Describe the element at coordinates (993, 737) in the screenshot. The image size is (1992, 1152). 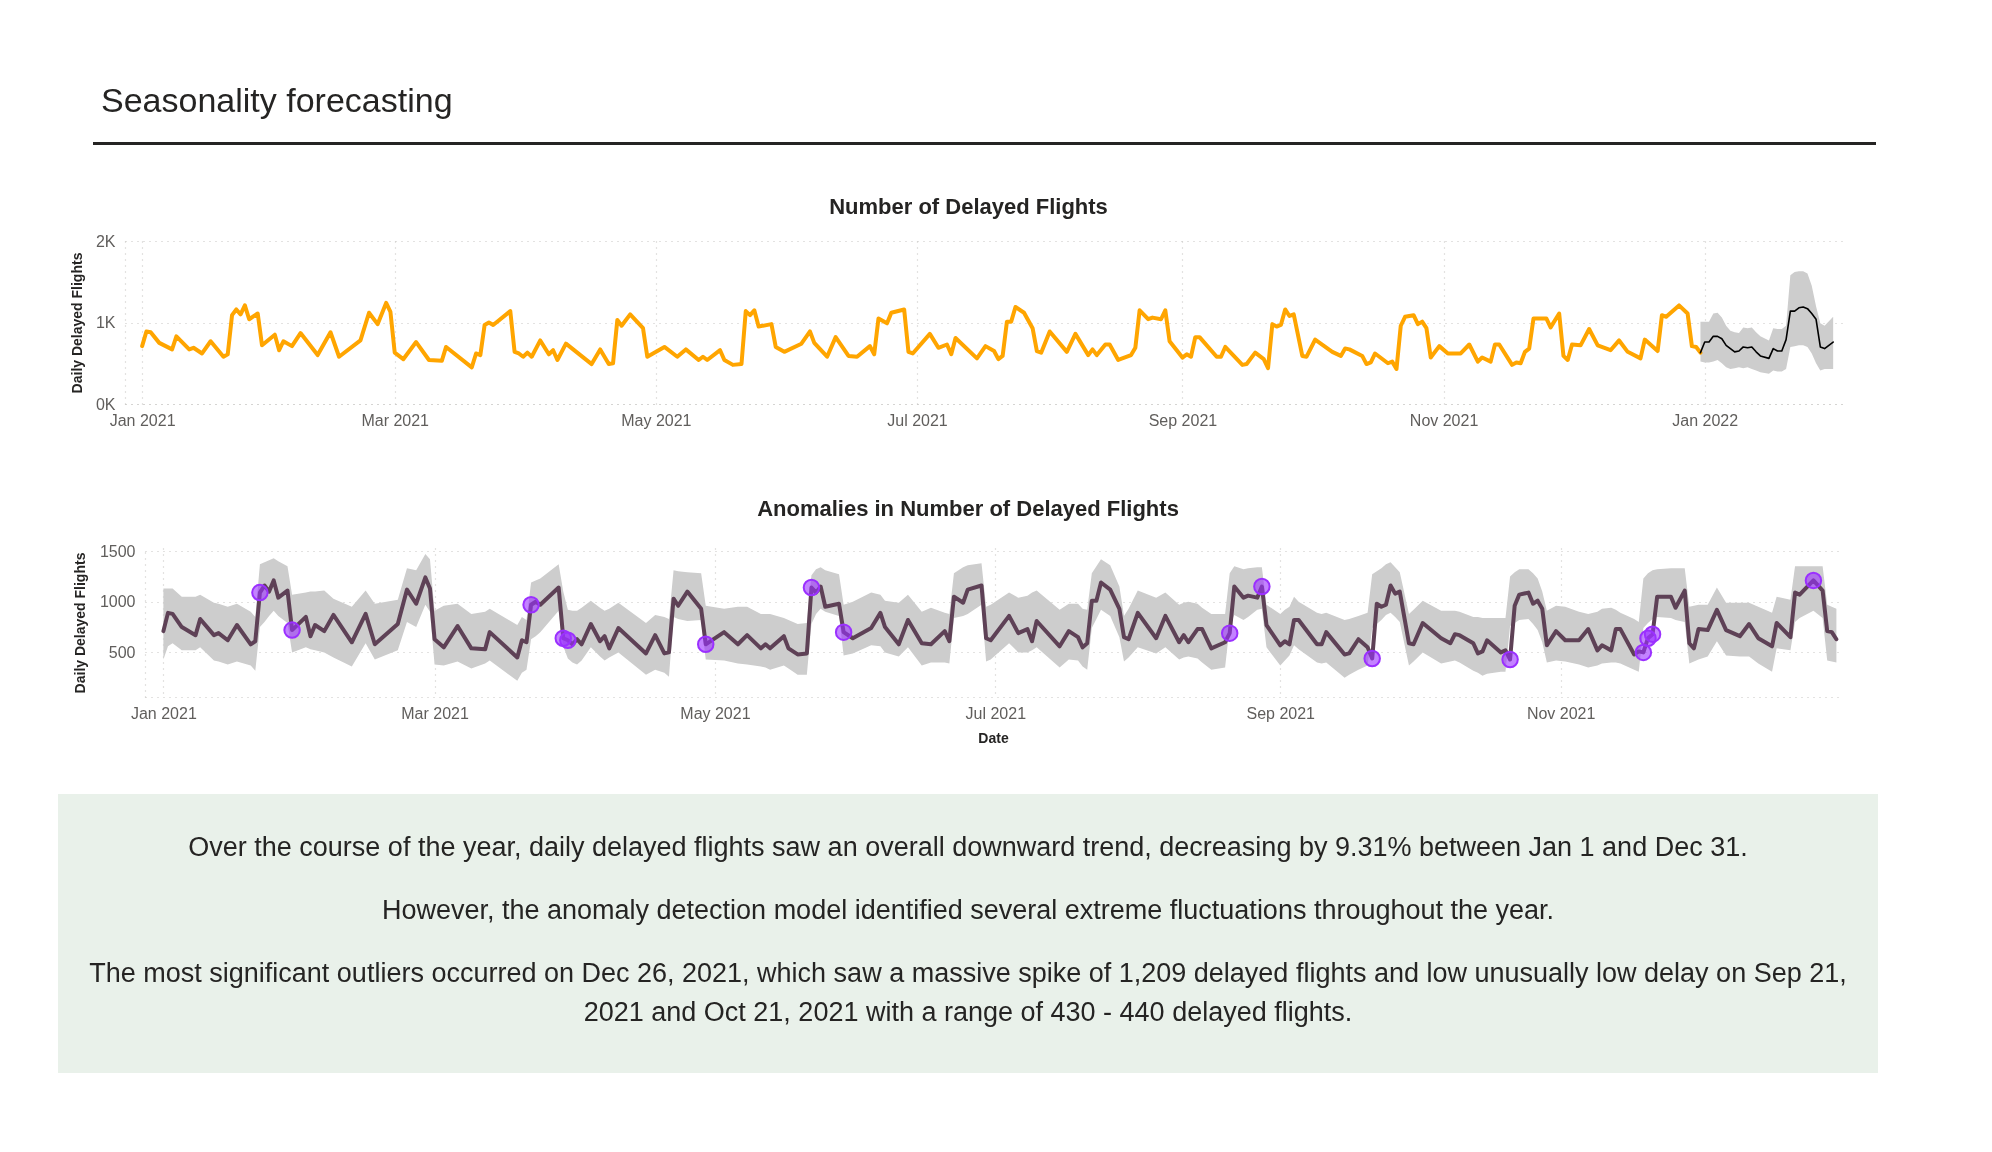
I see `x-axis-title: Date` at that location.